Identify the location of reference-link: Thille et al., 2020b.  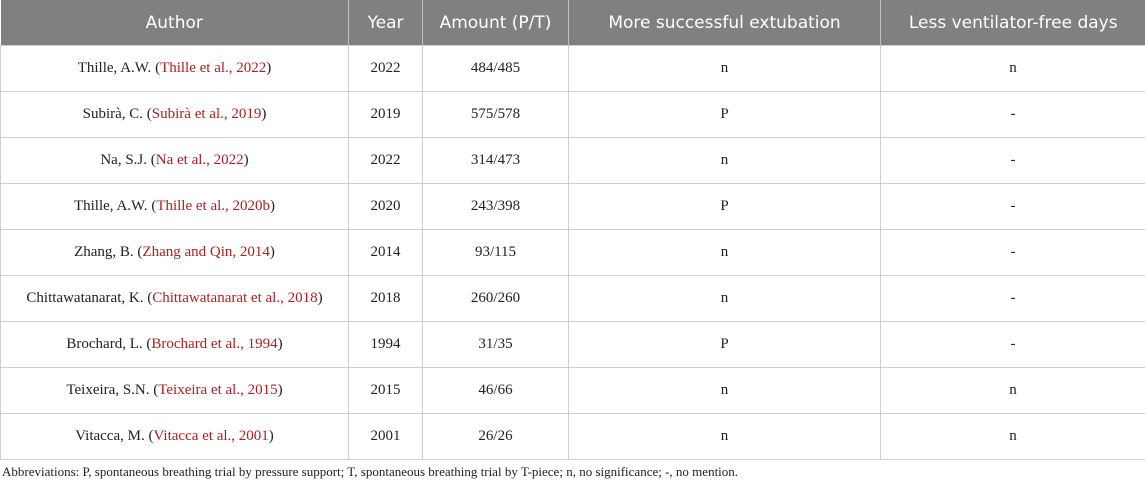
(213, 206).